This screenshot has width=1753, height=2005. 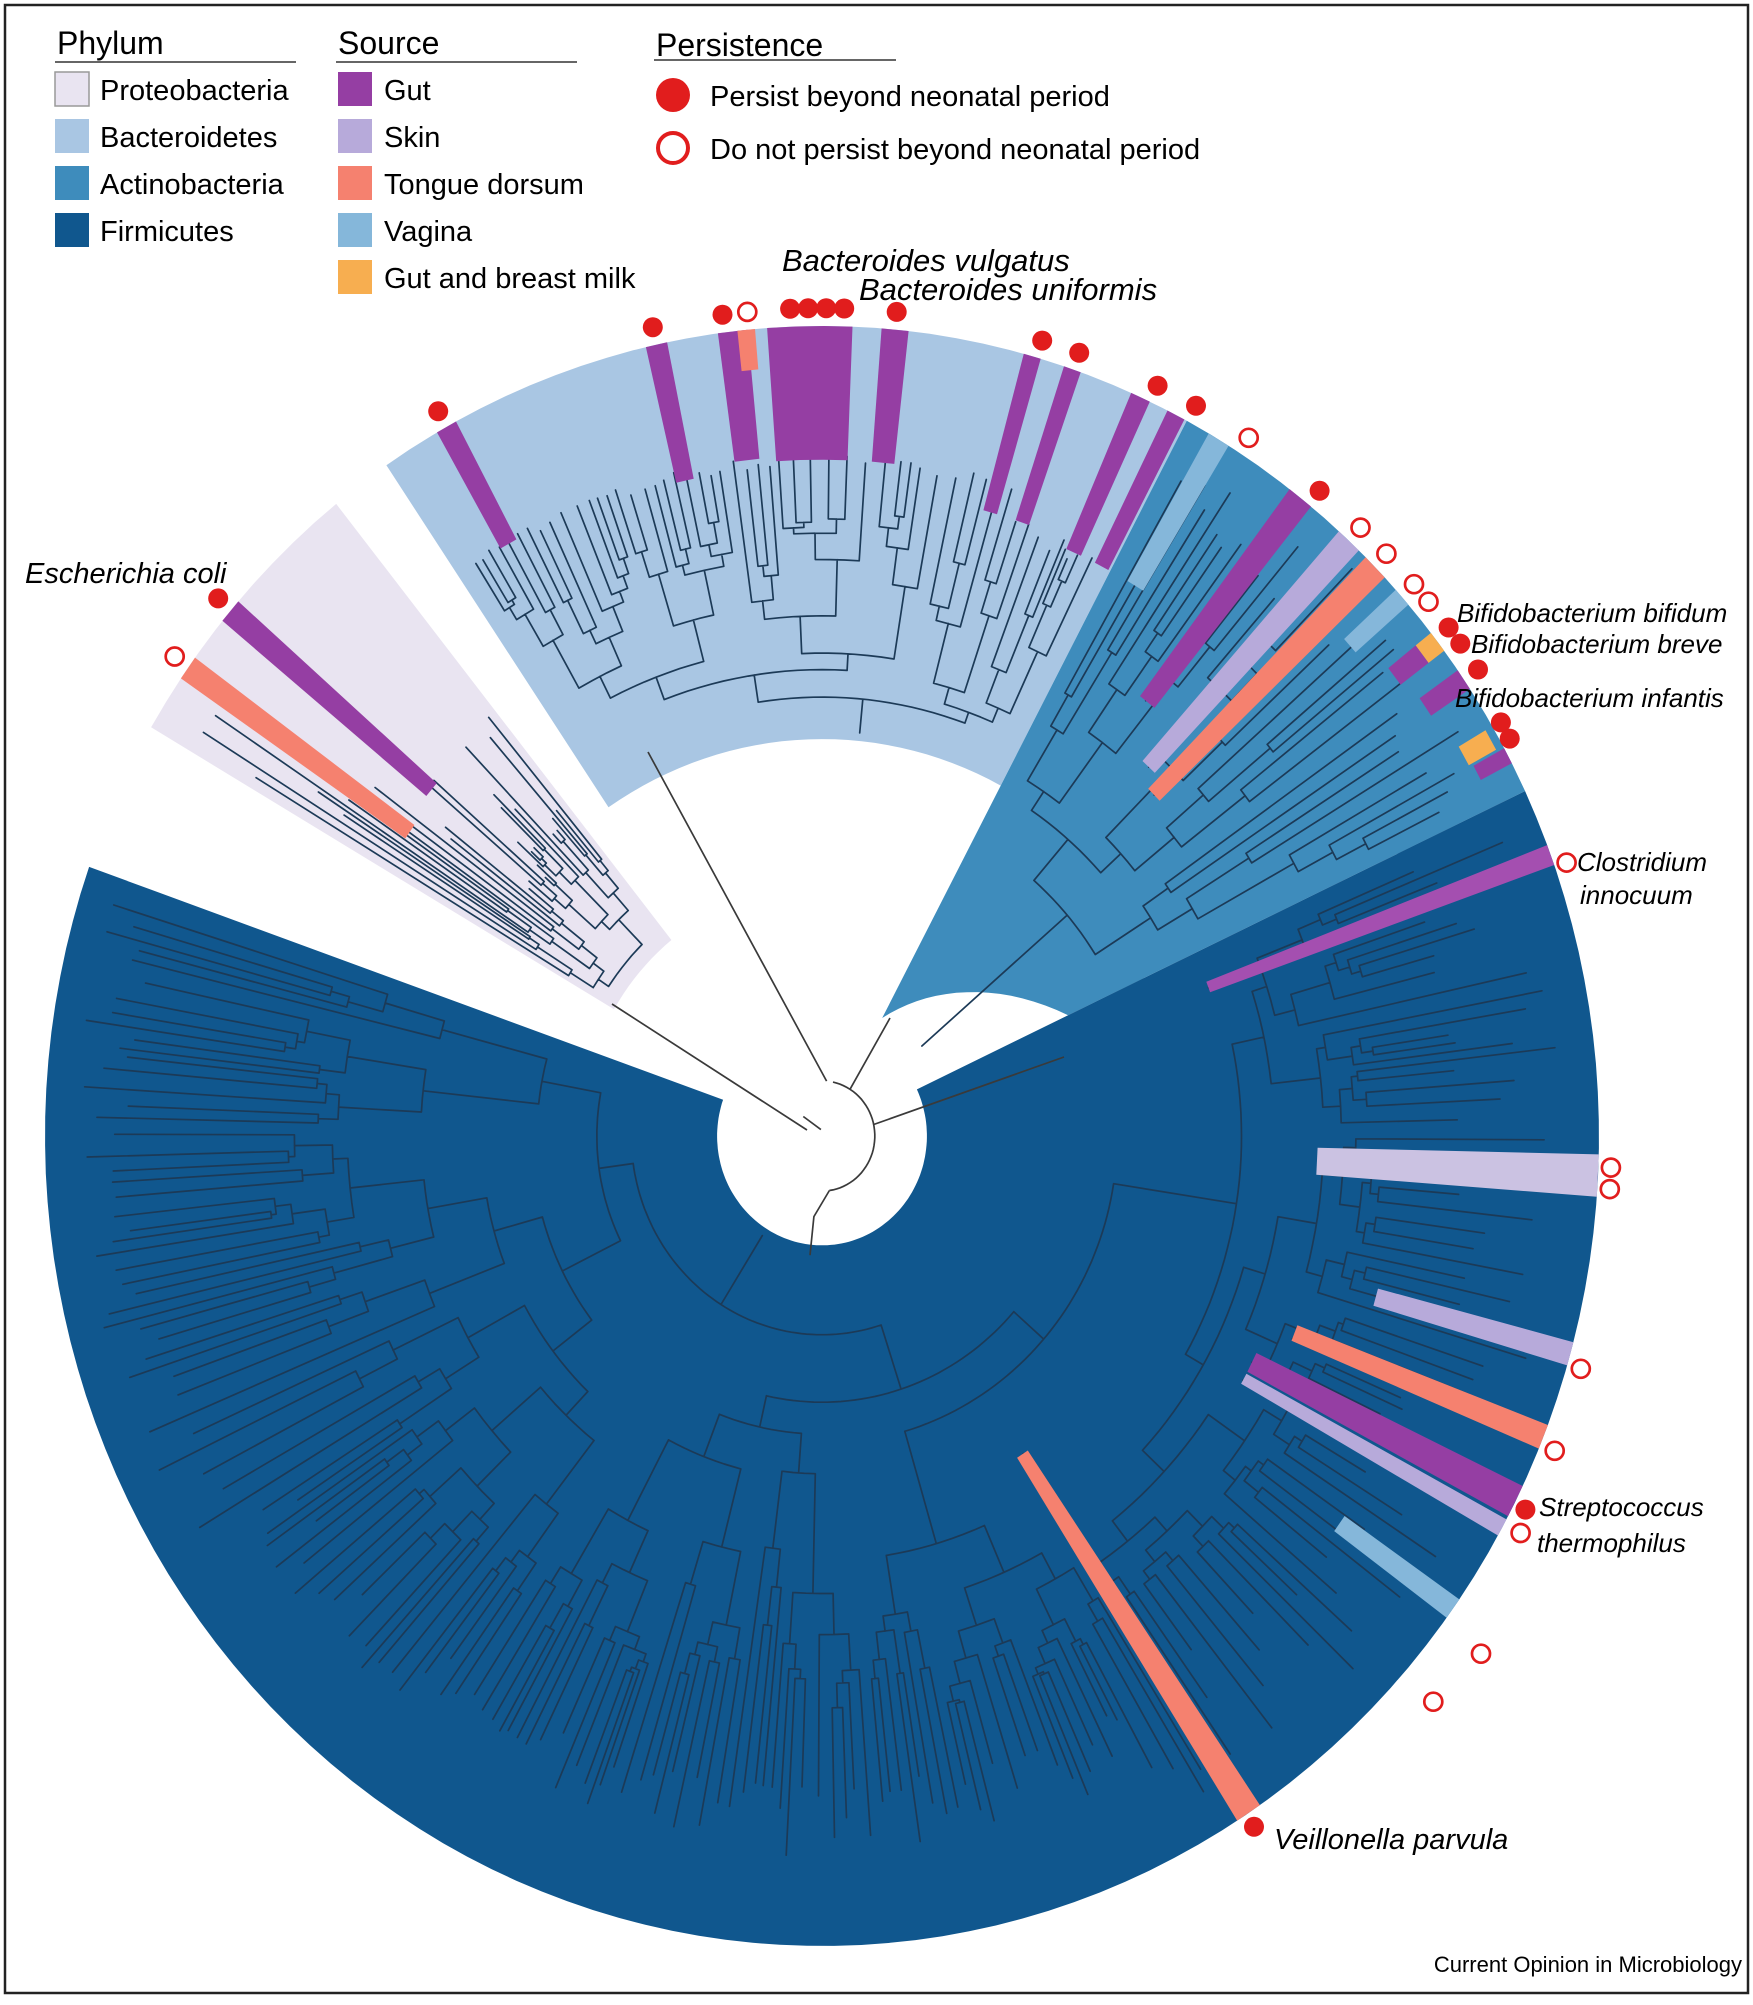 I want to click on svg-text:Do not persist beyond neonatal: Do not persist beyond neonatal period, so click(x=955, y=150).